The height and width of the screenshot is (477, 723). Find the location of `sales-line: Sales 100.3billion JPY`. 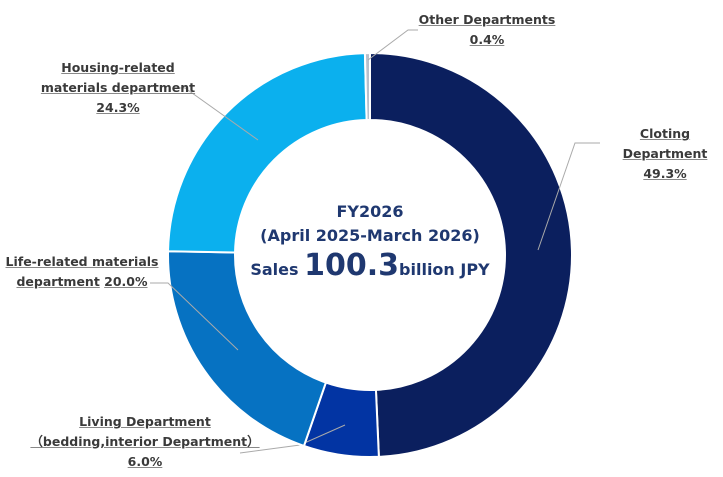

sales-line: Sales 100.3billion JPY is located at coordinates (370, 266).